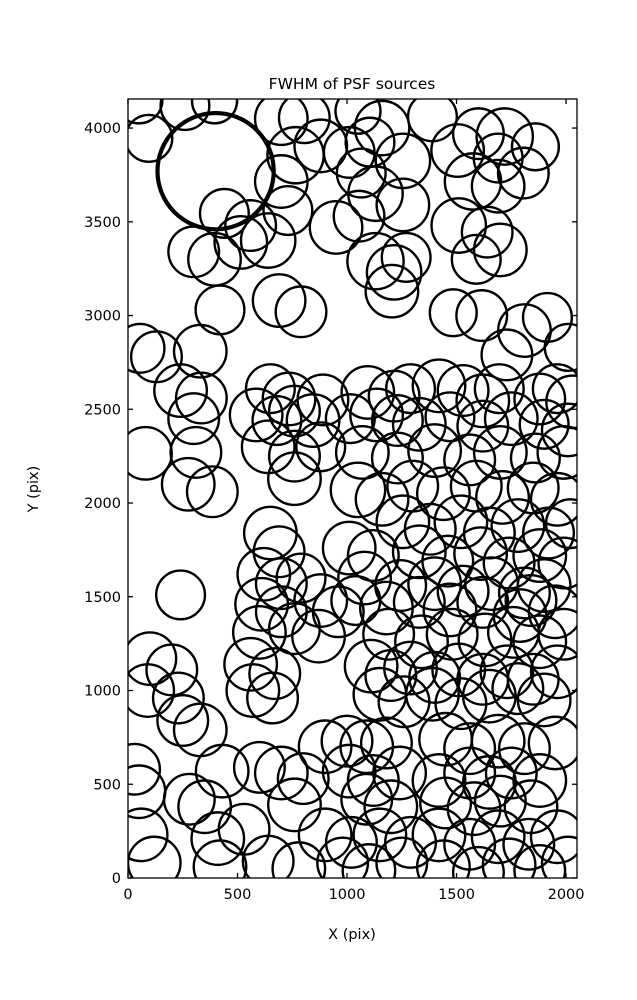  I want to click on x-axis-label: X (pix), so click(352, 935).